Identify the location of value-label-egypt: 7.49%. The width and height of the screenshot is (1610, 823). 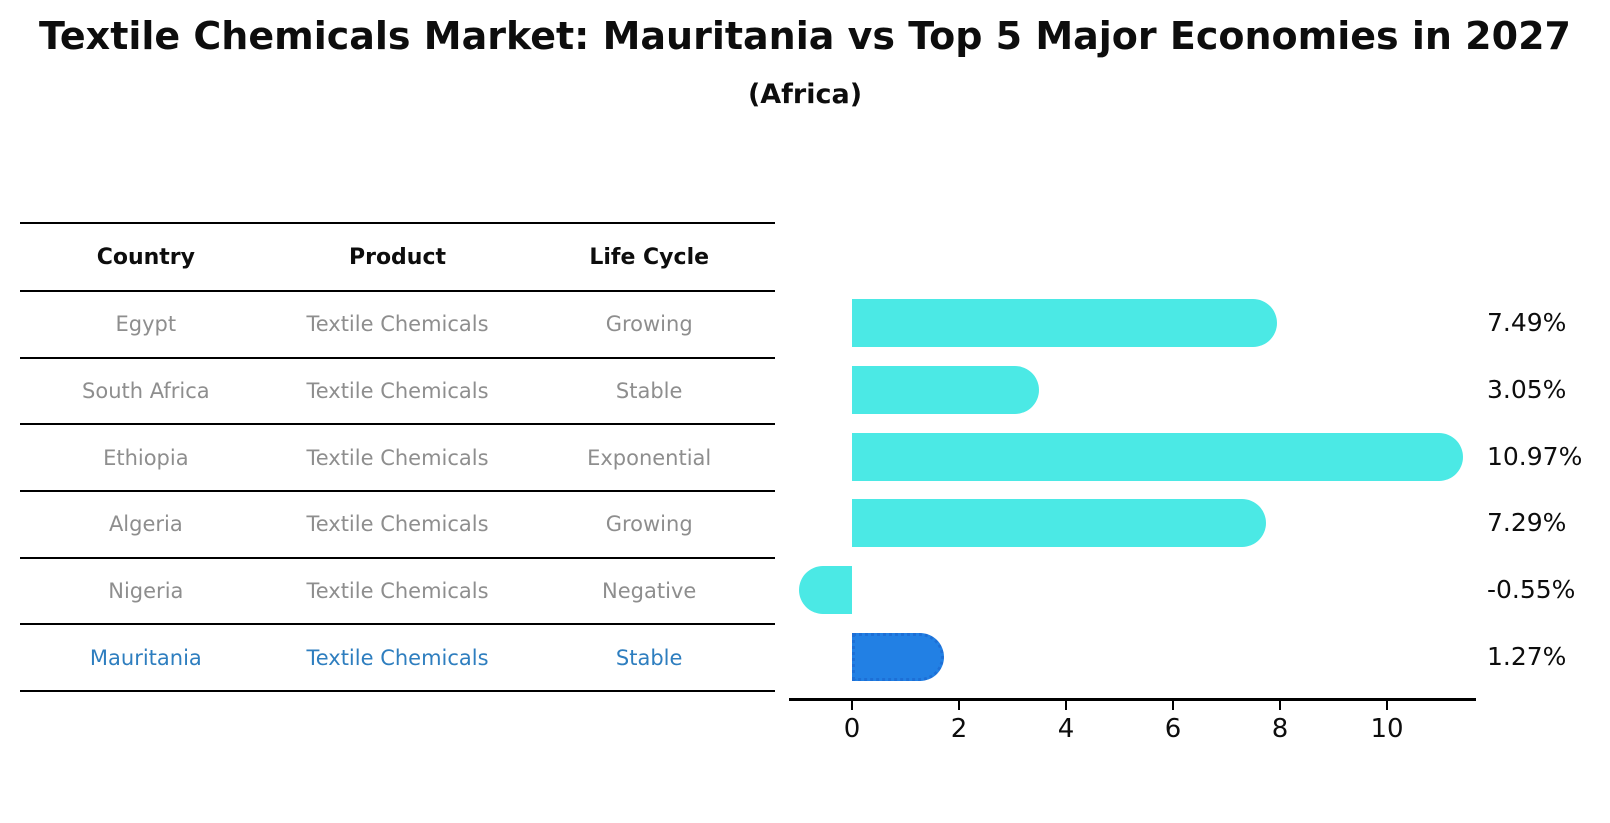
(1527, 323).